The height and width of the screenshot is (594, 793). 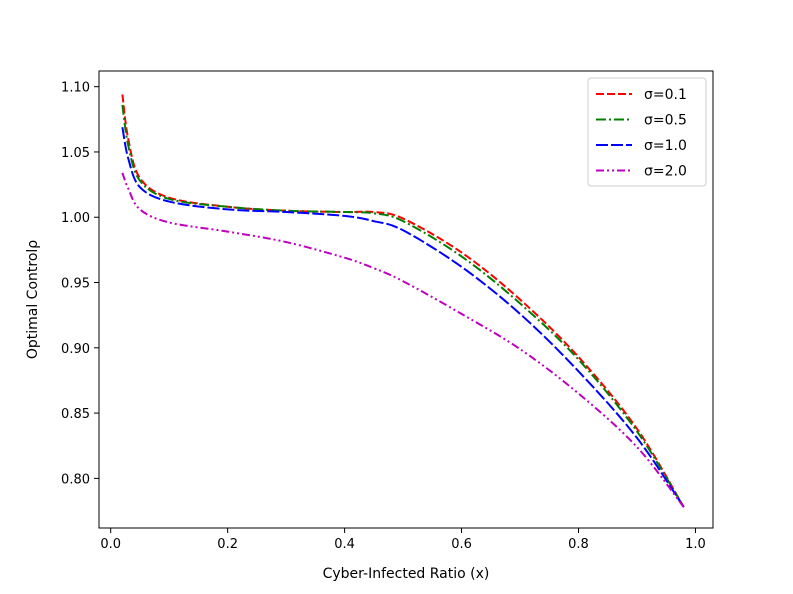 I want to click on legend-box, so click(x=647, y=132).